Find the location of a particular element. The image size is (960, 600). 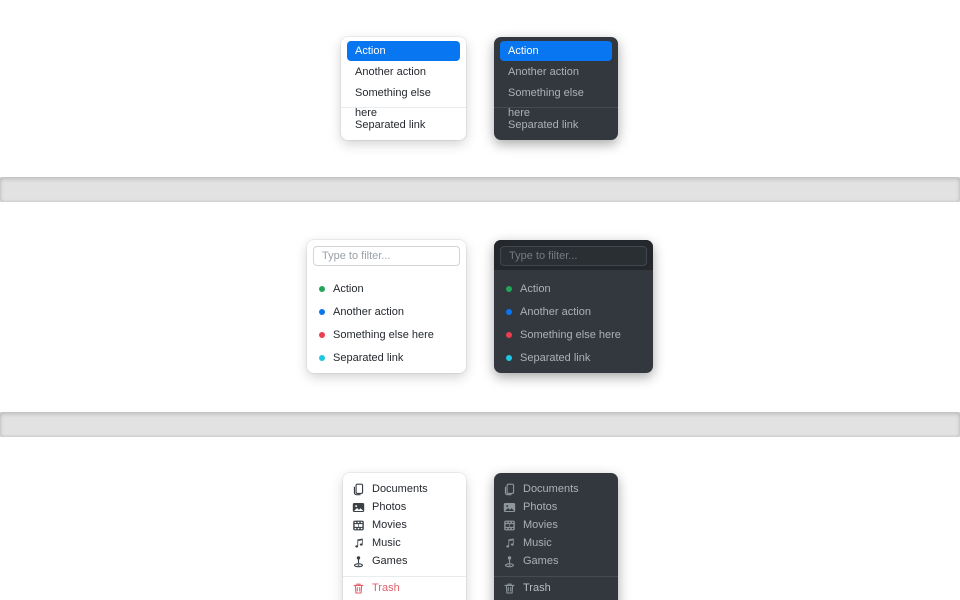

icon-menu-light-panel: Documents Photos is located at coordinates (404, 536).